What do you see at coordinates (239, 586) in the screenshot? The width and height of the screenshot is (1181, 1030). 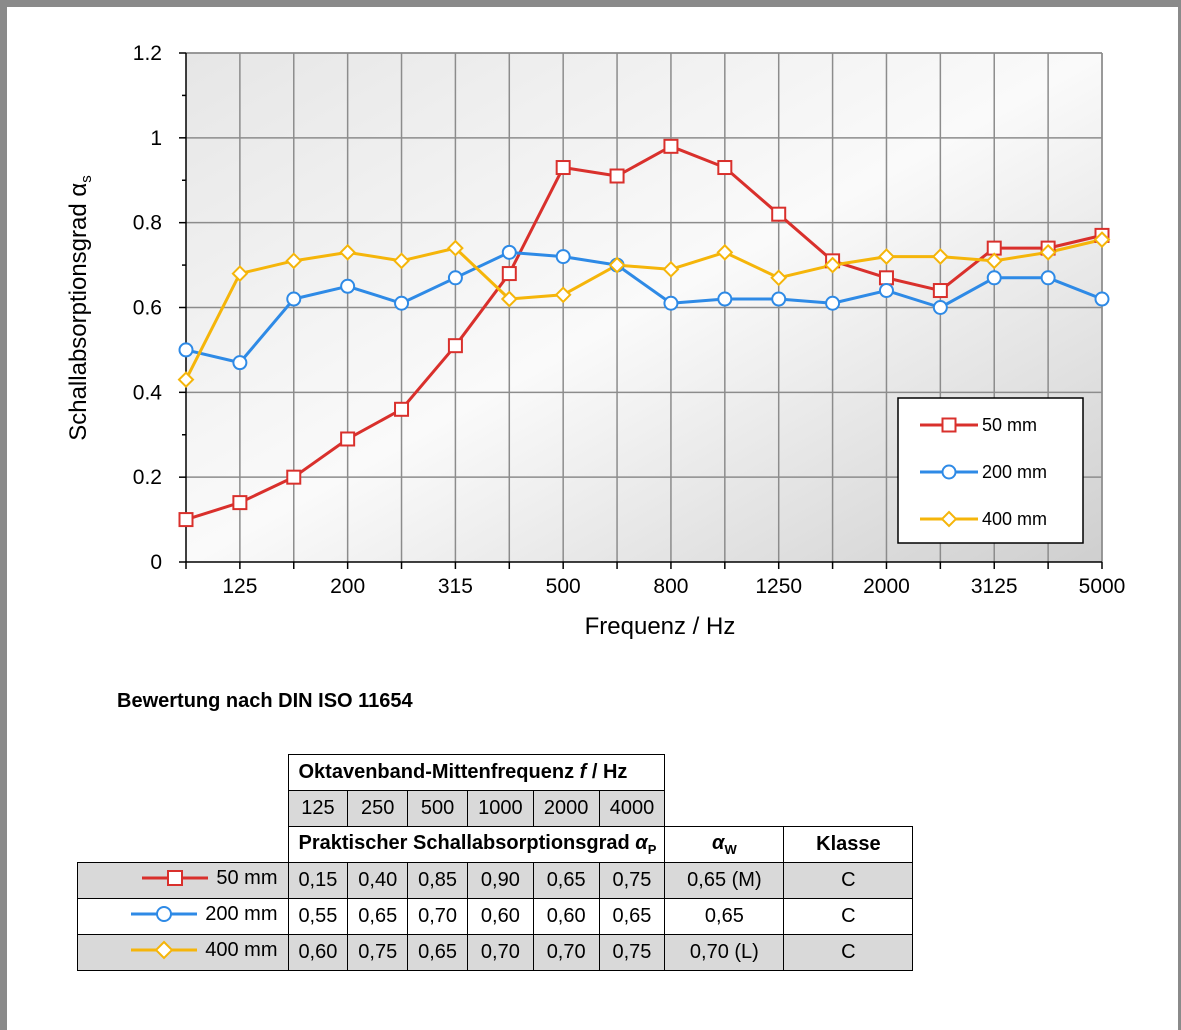 I see `x-tick-label: 125` at bounding box center [239, 586].